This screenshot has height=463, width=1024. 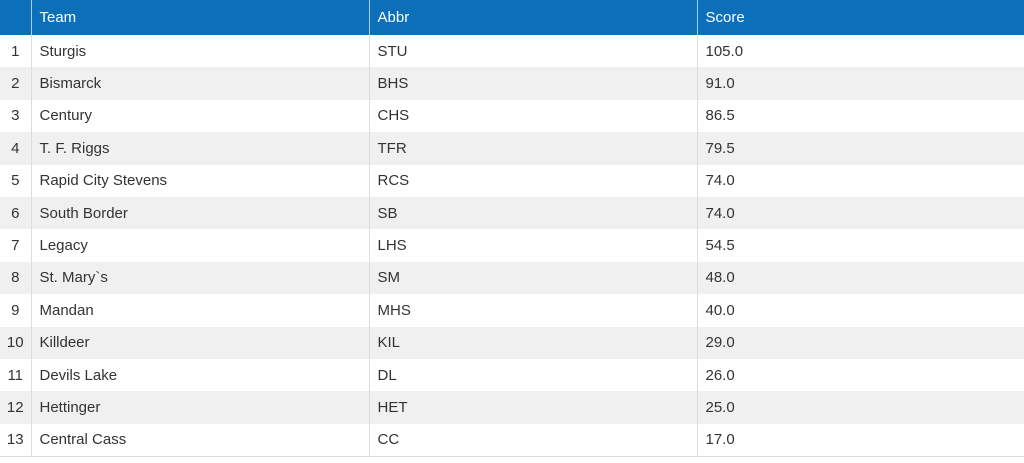 What do you see at coordinates (199, 51) in the screenshot?
I see `team-cell: Sturgis` at bounding box center [199, 51].